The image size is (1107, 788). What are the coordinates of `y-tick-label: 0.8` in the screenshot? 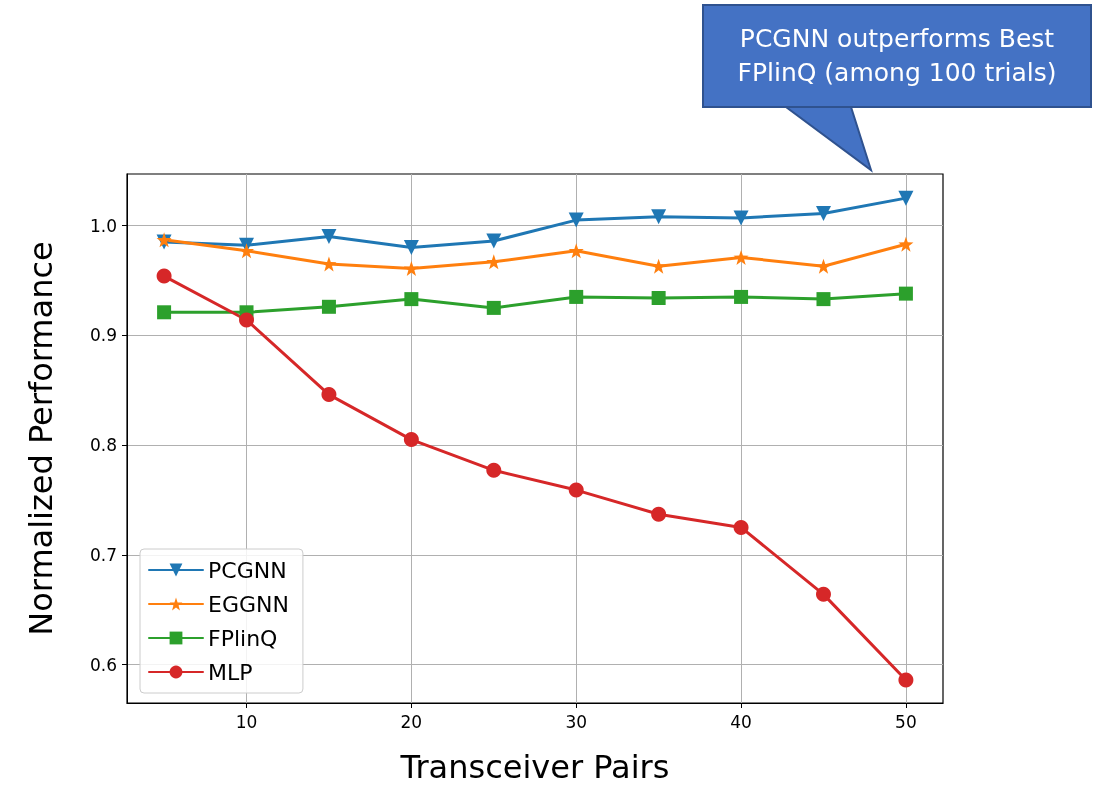 It's located at (103, 445).